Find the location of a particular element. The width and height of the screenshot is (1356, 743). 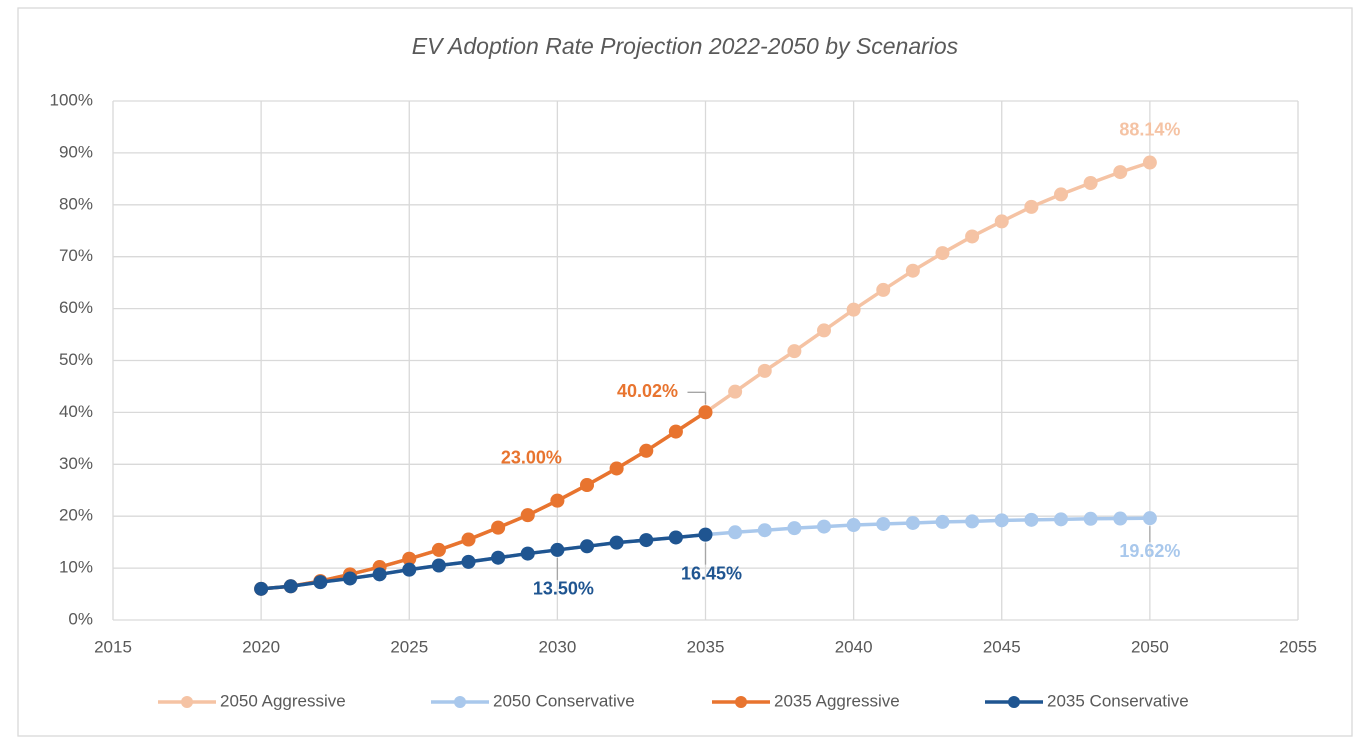

legend-label: 2035 Conservative is located at coordinates (1118, 700).